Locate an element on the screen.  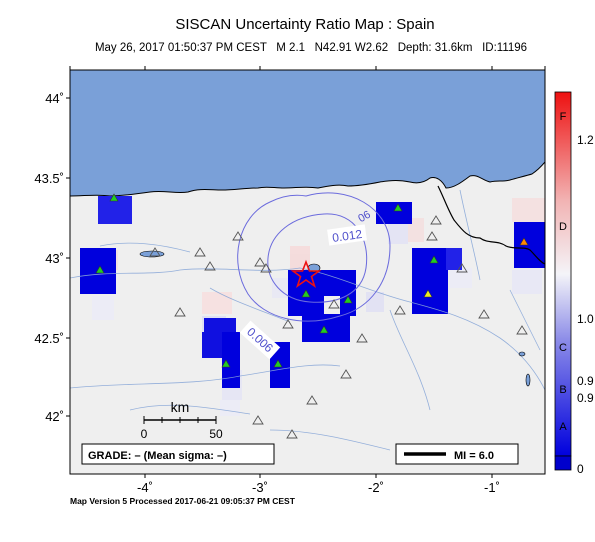
scale-tick-0: 0 is located at coordinates (144, 434).